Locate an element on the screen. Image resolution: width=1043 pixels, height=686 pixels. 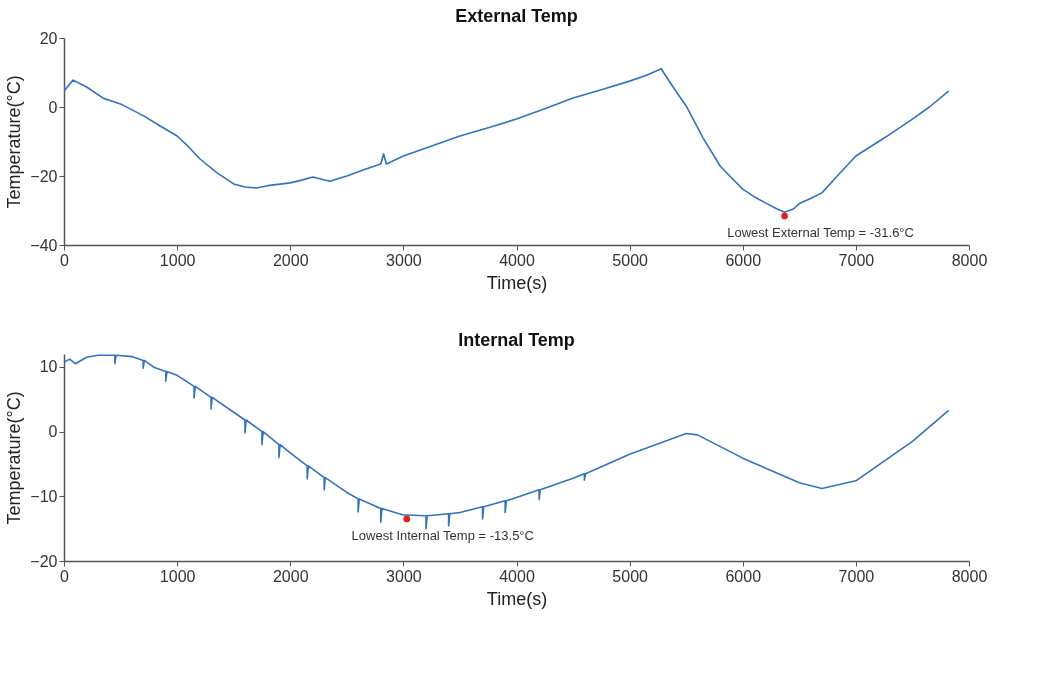
y-tick-label: 20 is located at coordinates (48, 38).